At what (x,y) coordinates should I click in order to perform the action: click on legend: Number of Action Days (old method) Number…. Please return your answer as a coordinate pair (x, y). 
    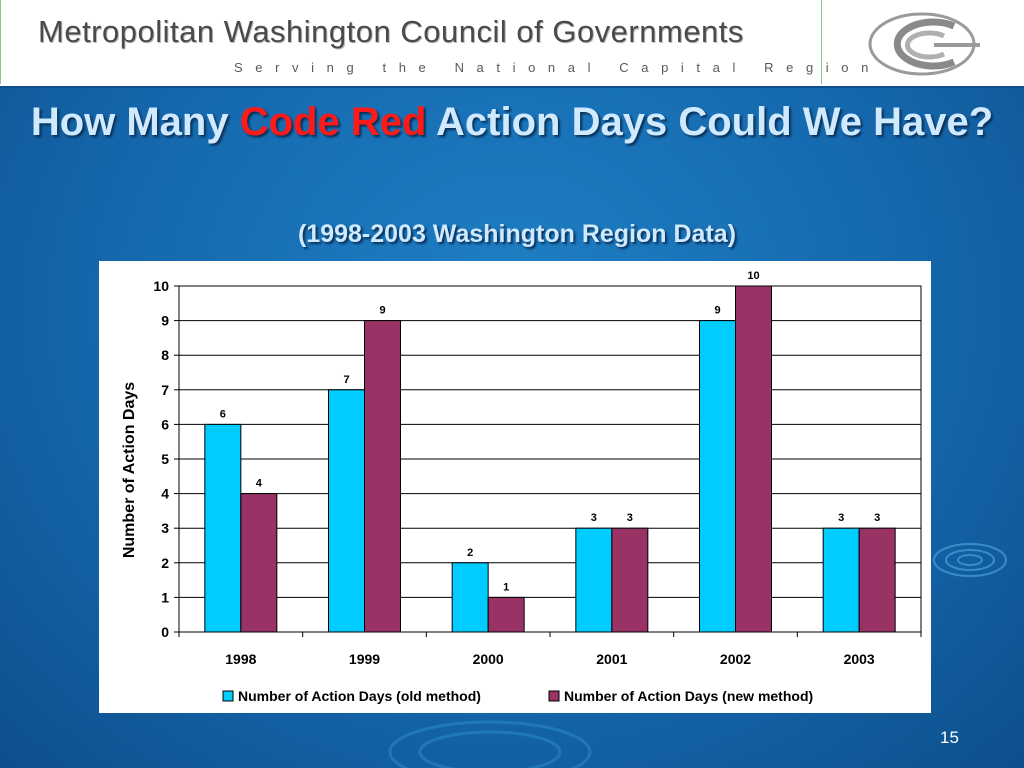
    Looking at the image, I should click on (517, 696).